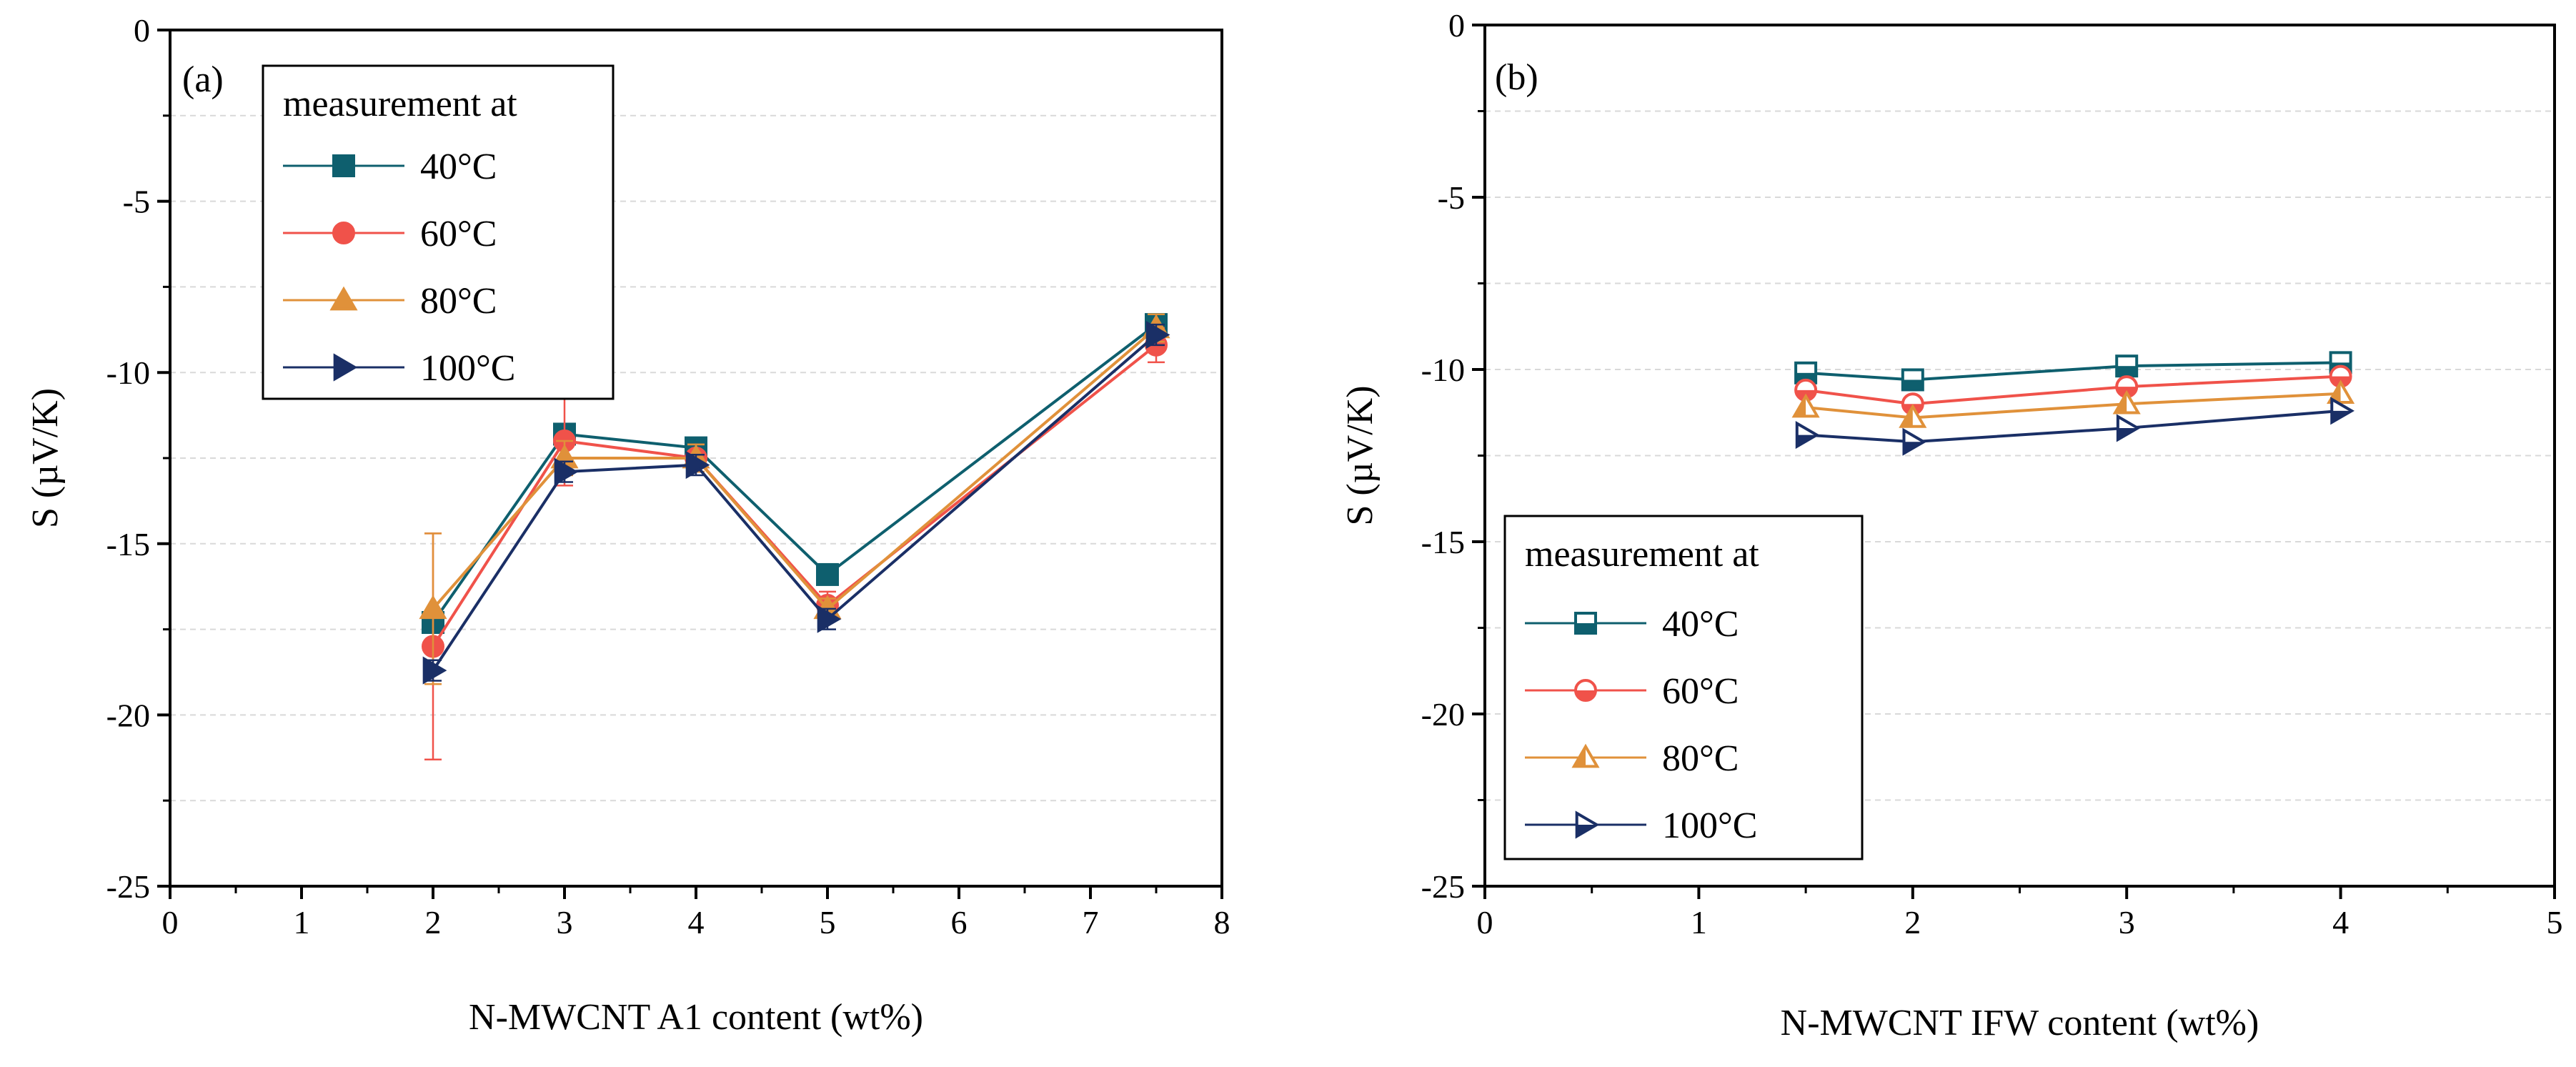 This screenshot has height=1067, width=2576. I want to click on series-60C, so click(2073, 390).